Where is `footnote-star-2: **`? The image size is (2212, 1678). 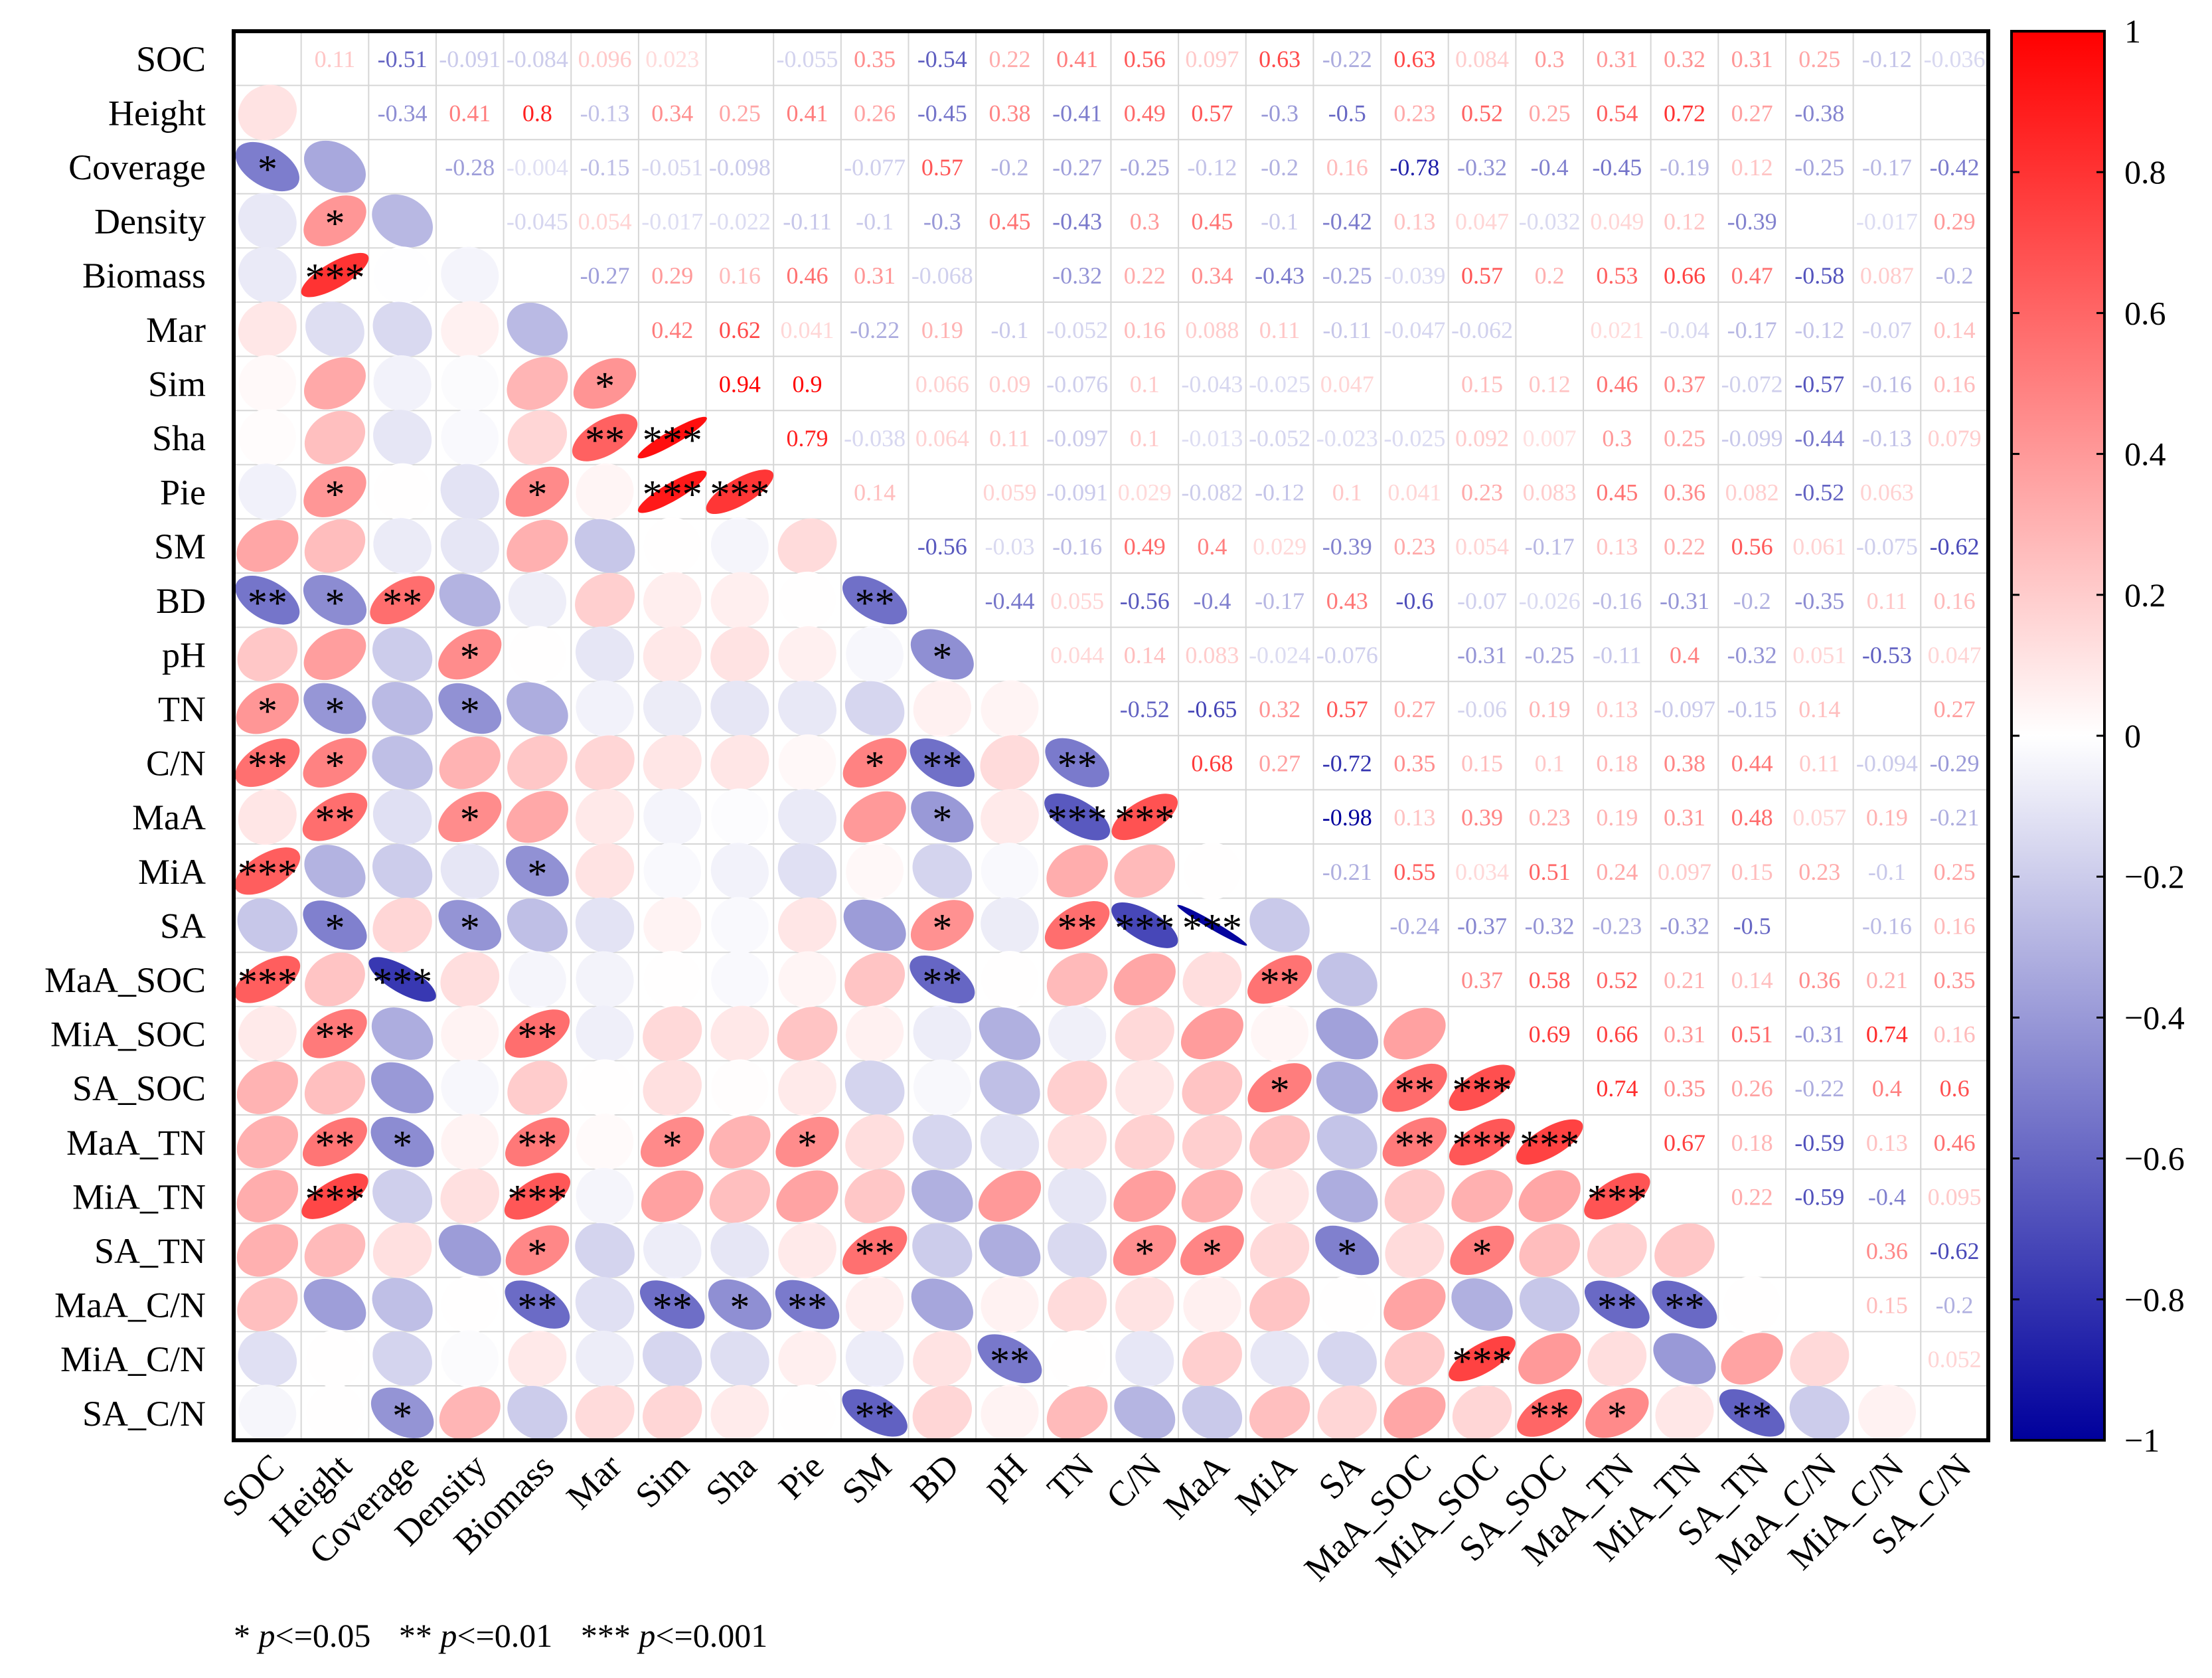
footnote-star-2: ** is located at coordinates (415, 1636).